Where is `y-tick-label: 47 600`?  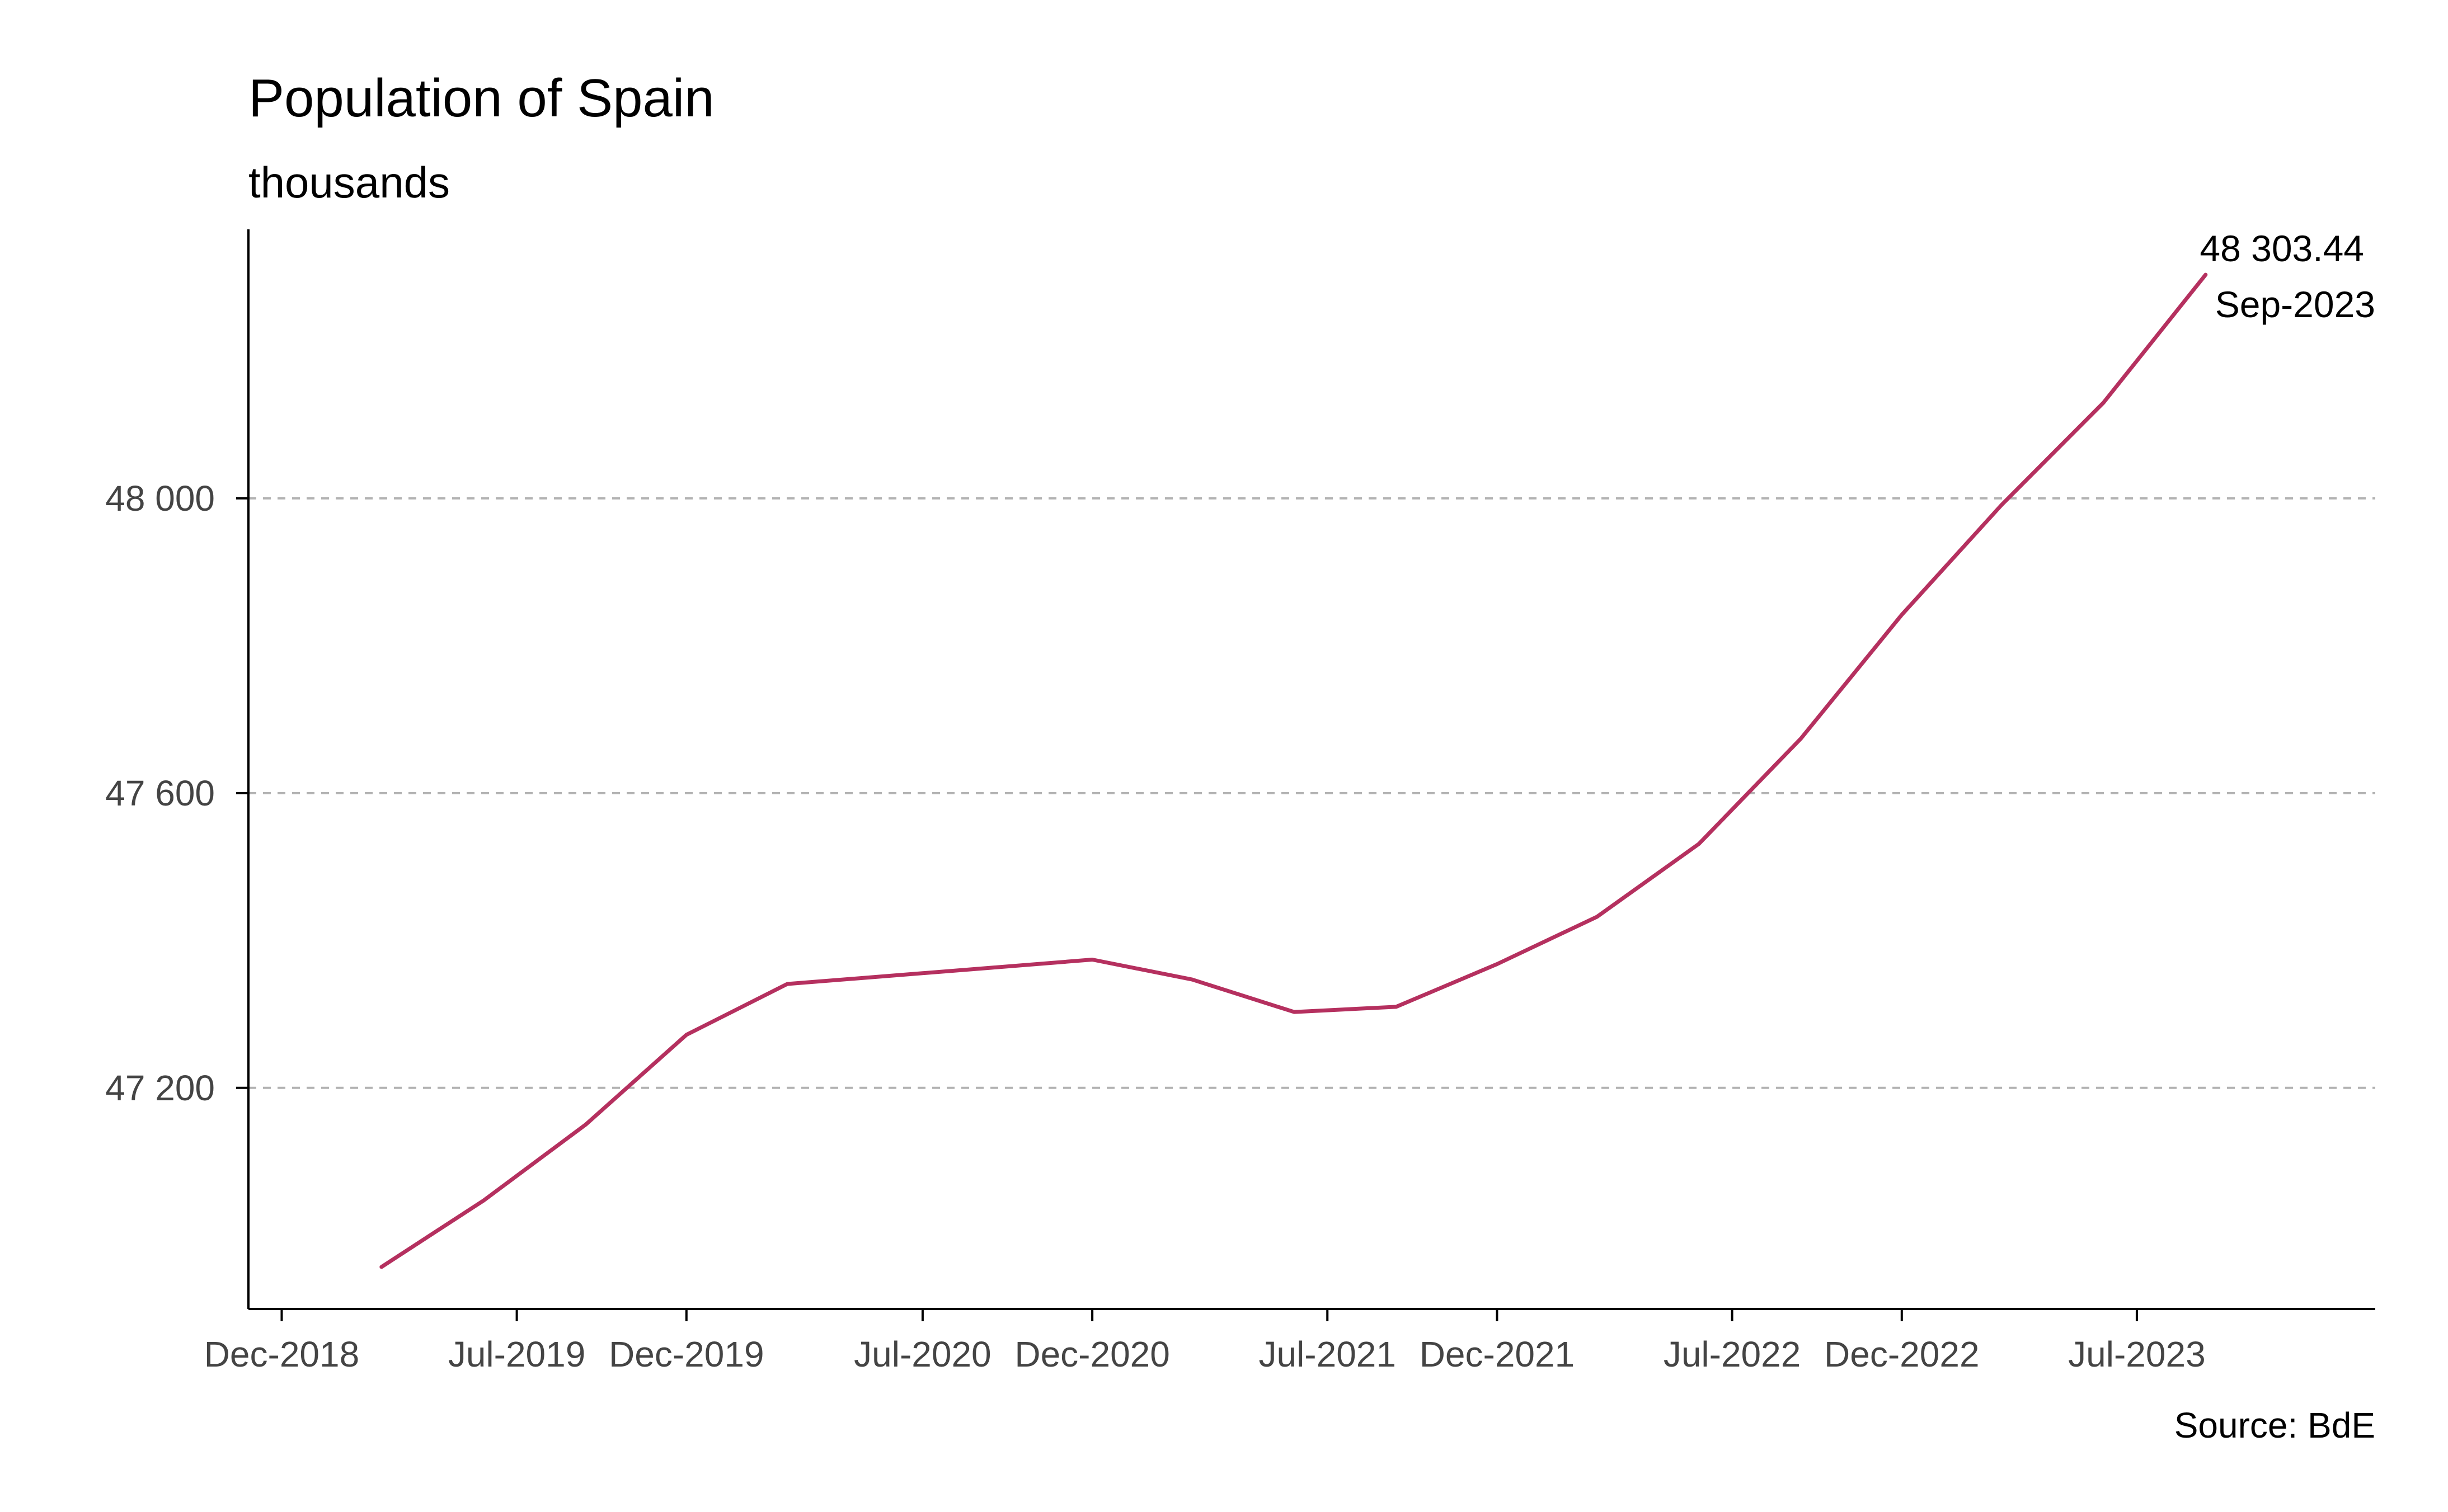
y-tick-label: 47 600 is located at coordinates (160, 793).